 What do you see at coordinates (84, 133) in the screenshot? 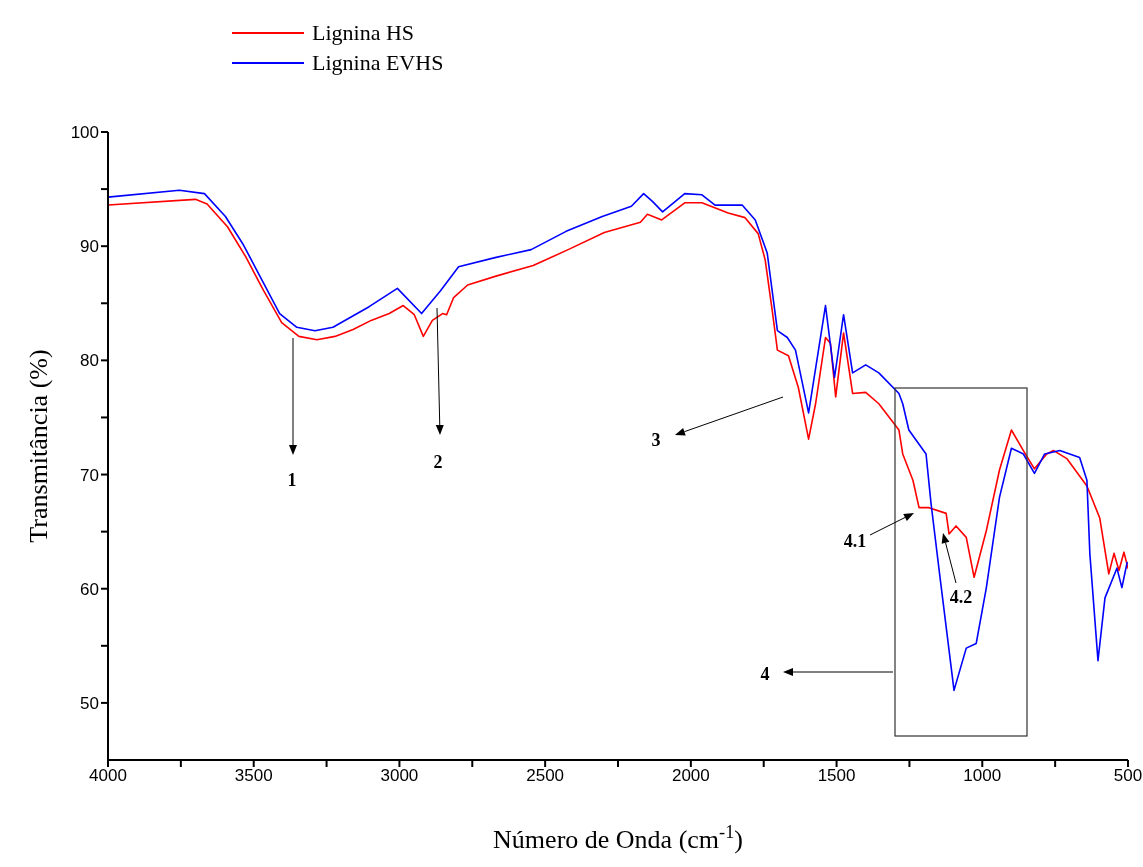
I see `y-tick-label: 100` at bounding box center [84, 133].